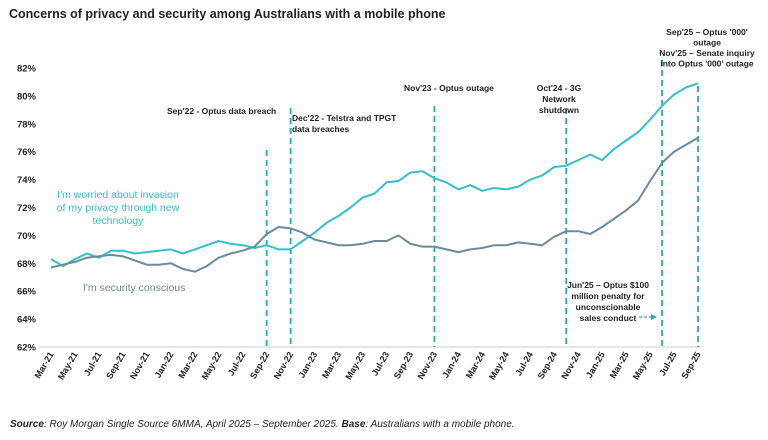 The height and width of the screenshot is (440, 768). I want to click on x-tick-label: Mar-25, so click(619, 365).